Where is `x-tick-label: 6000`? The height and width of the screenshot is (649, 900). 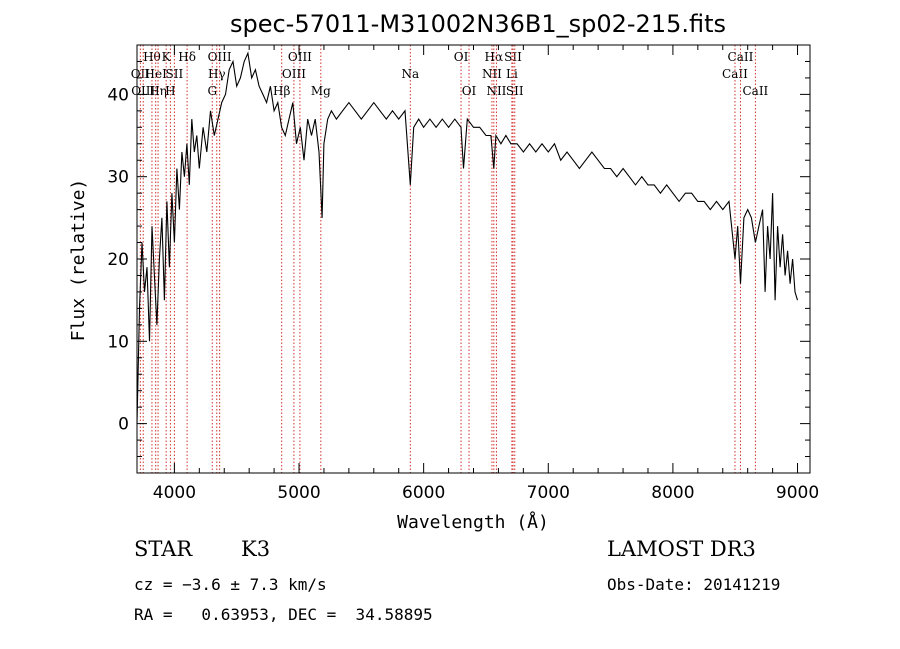
x-tick-label: 6000 is located at coordinates (423, 493).